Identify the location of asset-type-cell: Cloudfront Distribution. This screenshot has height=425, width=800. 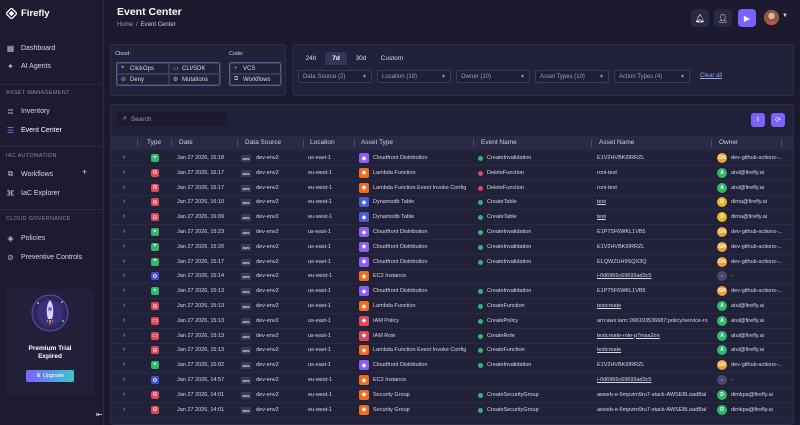
(400, 291).